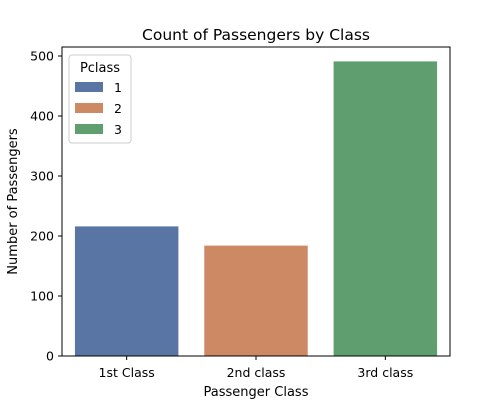  I want to click on legend-label-1: 1, so click(118, 87).